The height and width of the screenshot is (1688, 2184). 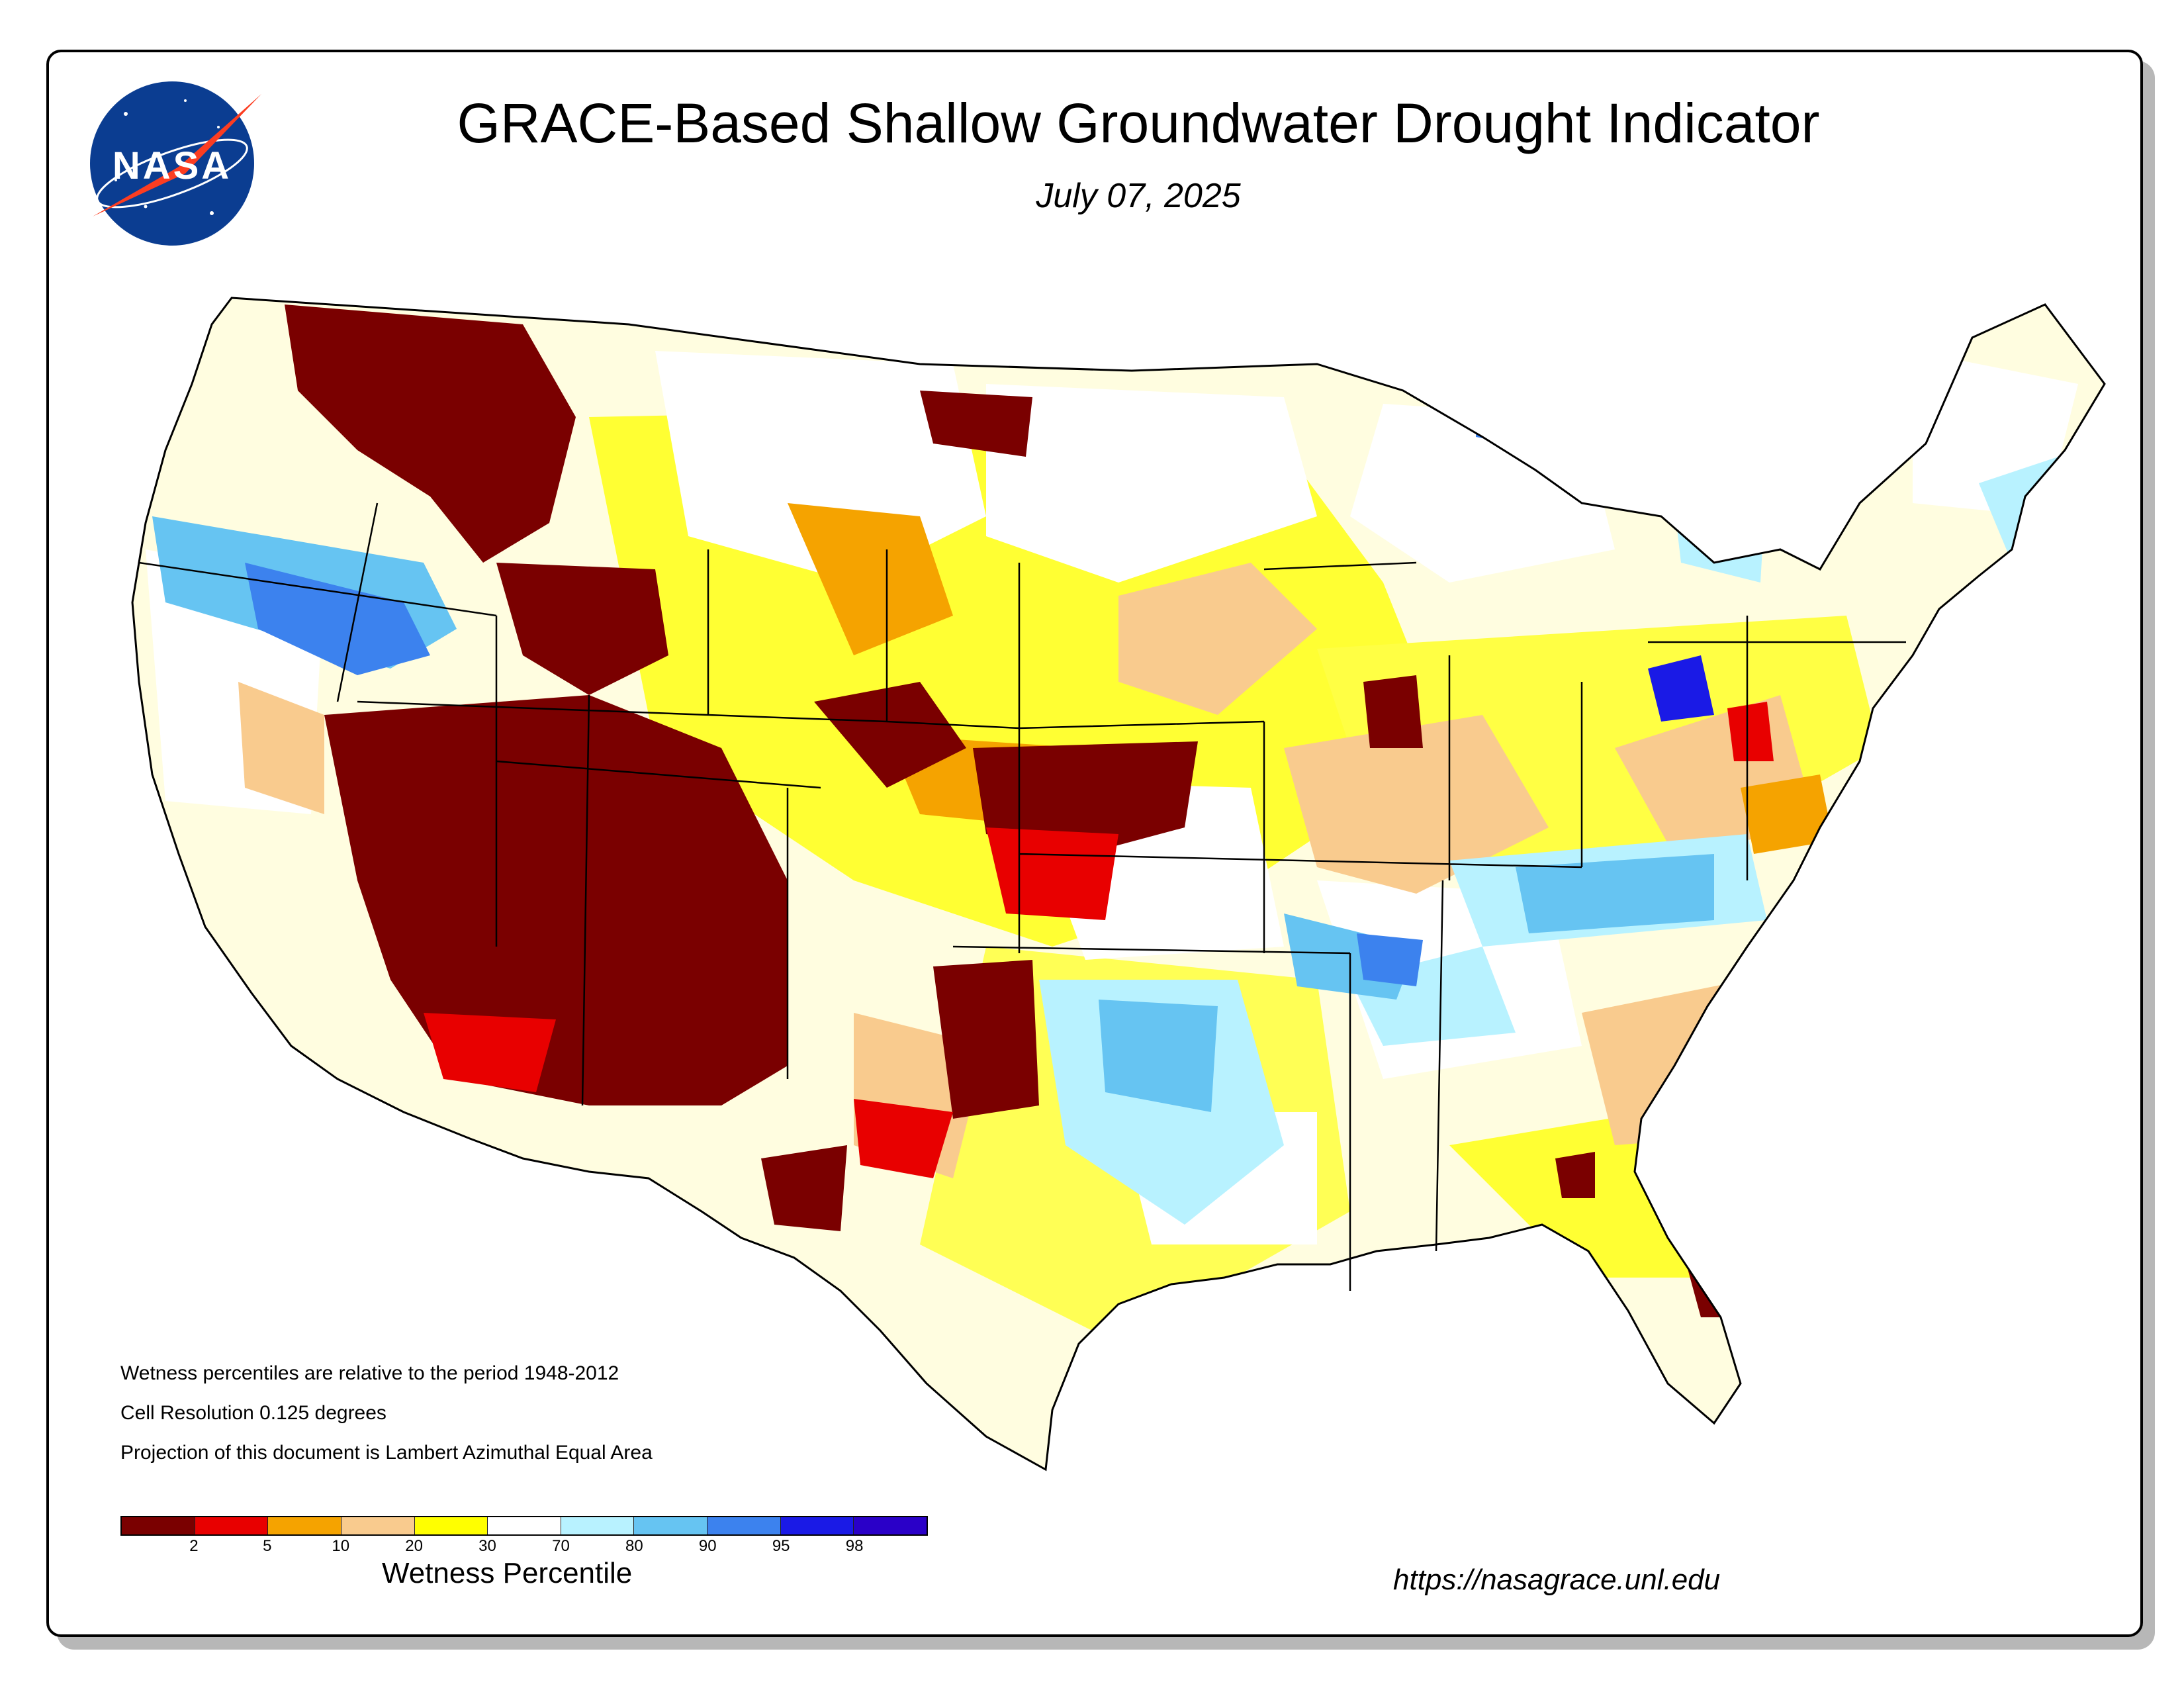 I want to click on legend-tick-label: 90, so click(x=707, y=1546).